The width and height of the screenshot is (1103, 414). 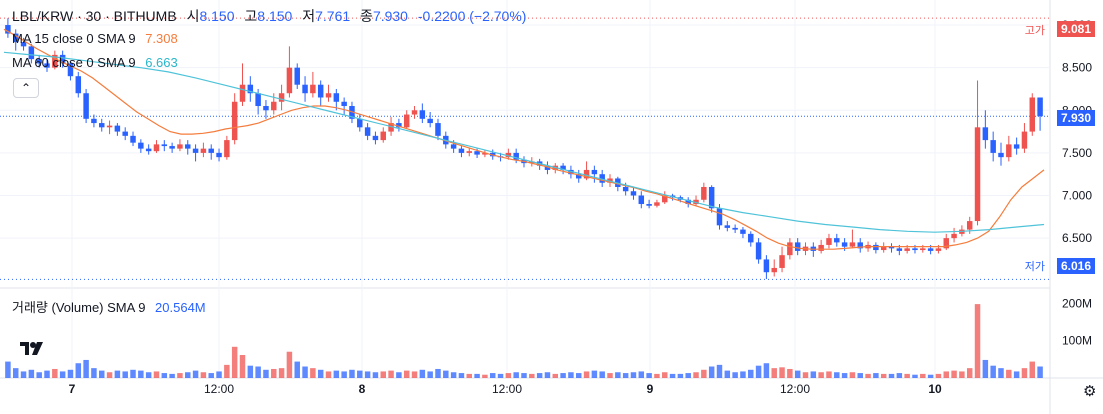 What do you see at coordinates (1077, 196) in the screenshot?
I see `y-tick-label: 7.000` at bounding box center [1077, 196].